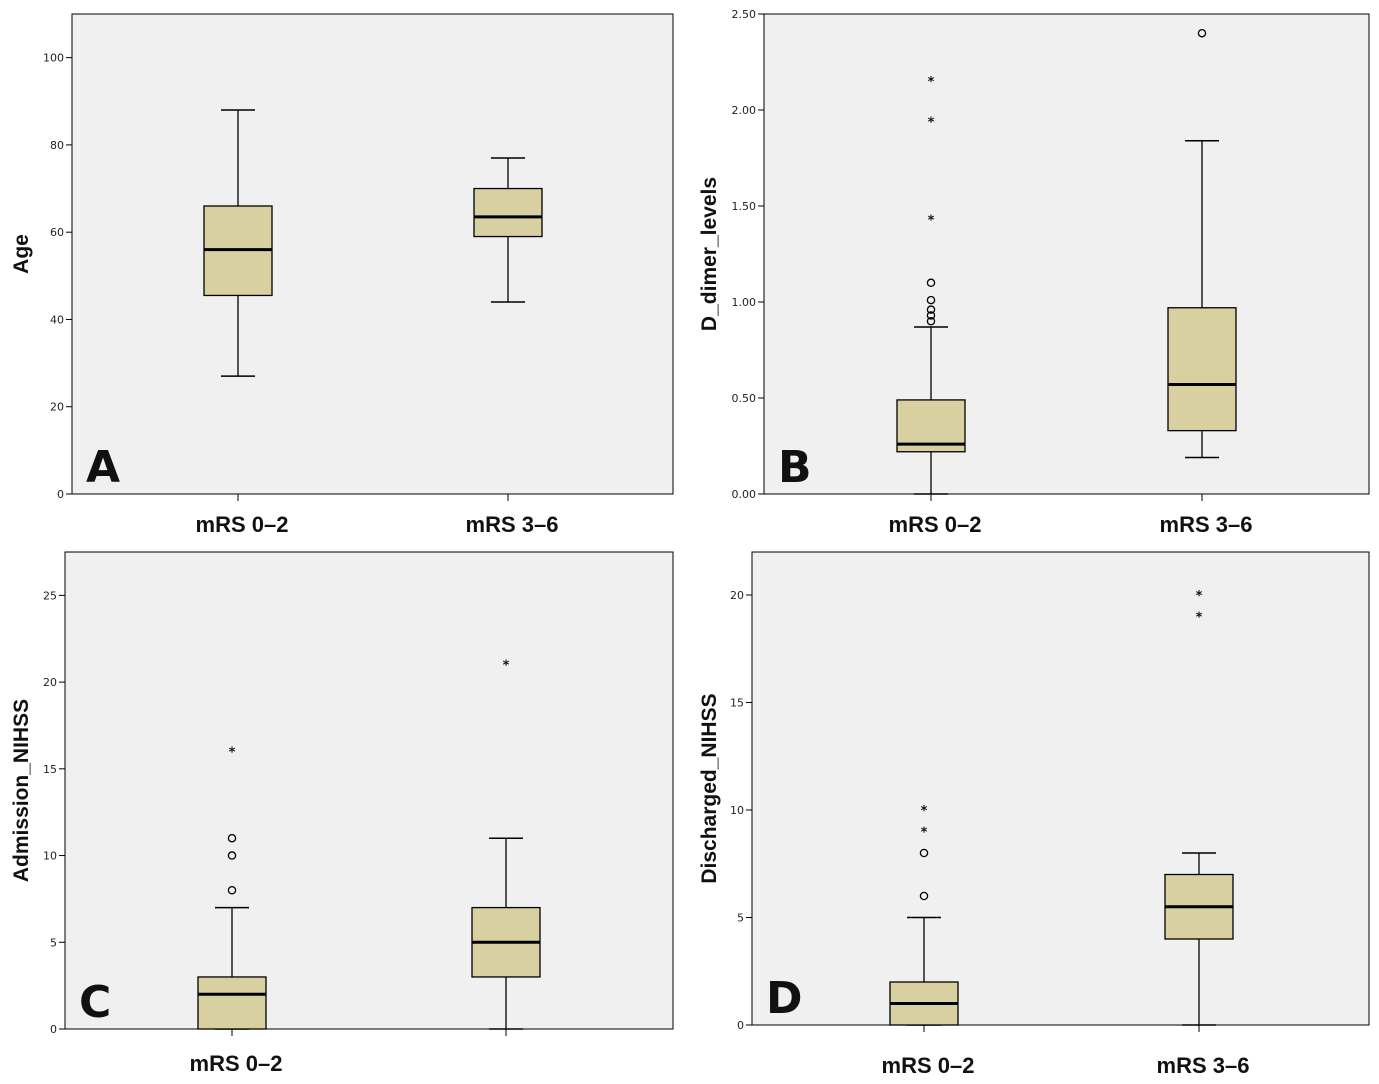 This screenshot has width=1379, height=1084. What do you see at coordinates (709, 254) in the screenshot?
I see `y-axis-title: D_dimer_levels` at bounding box center [709, 254].